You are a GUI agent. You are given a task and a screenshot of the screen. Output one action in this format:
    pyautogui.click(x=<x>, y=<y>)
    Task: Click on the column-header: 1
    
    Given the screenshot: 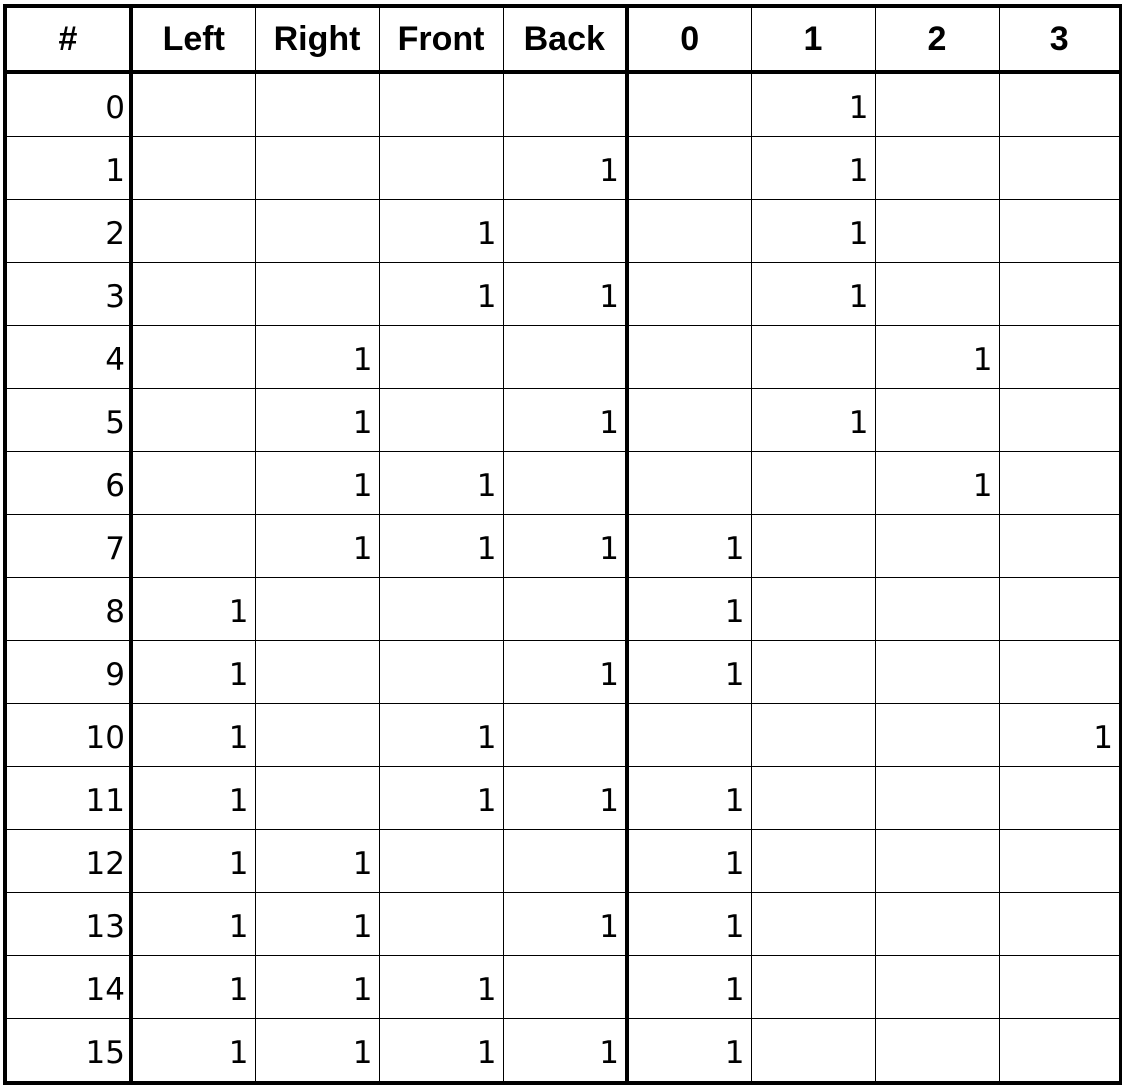 What is the action you would take?
    pyautogui.click(x=813, y=39)
    